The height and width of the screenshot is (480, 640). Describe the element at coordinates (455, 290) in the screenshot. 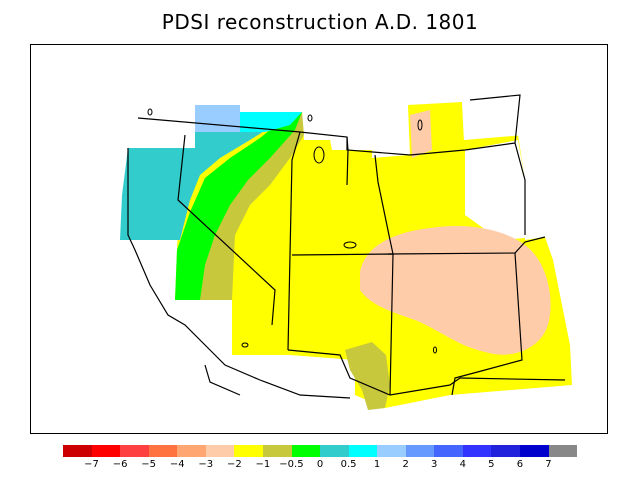

I see `region-tan-central` at that location.